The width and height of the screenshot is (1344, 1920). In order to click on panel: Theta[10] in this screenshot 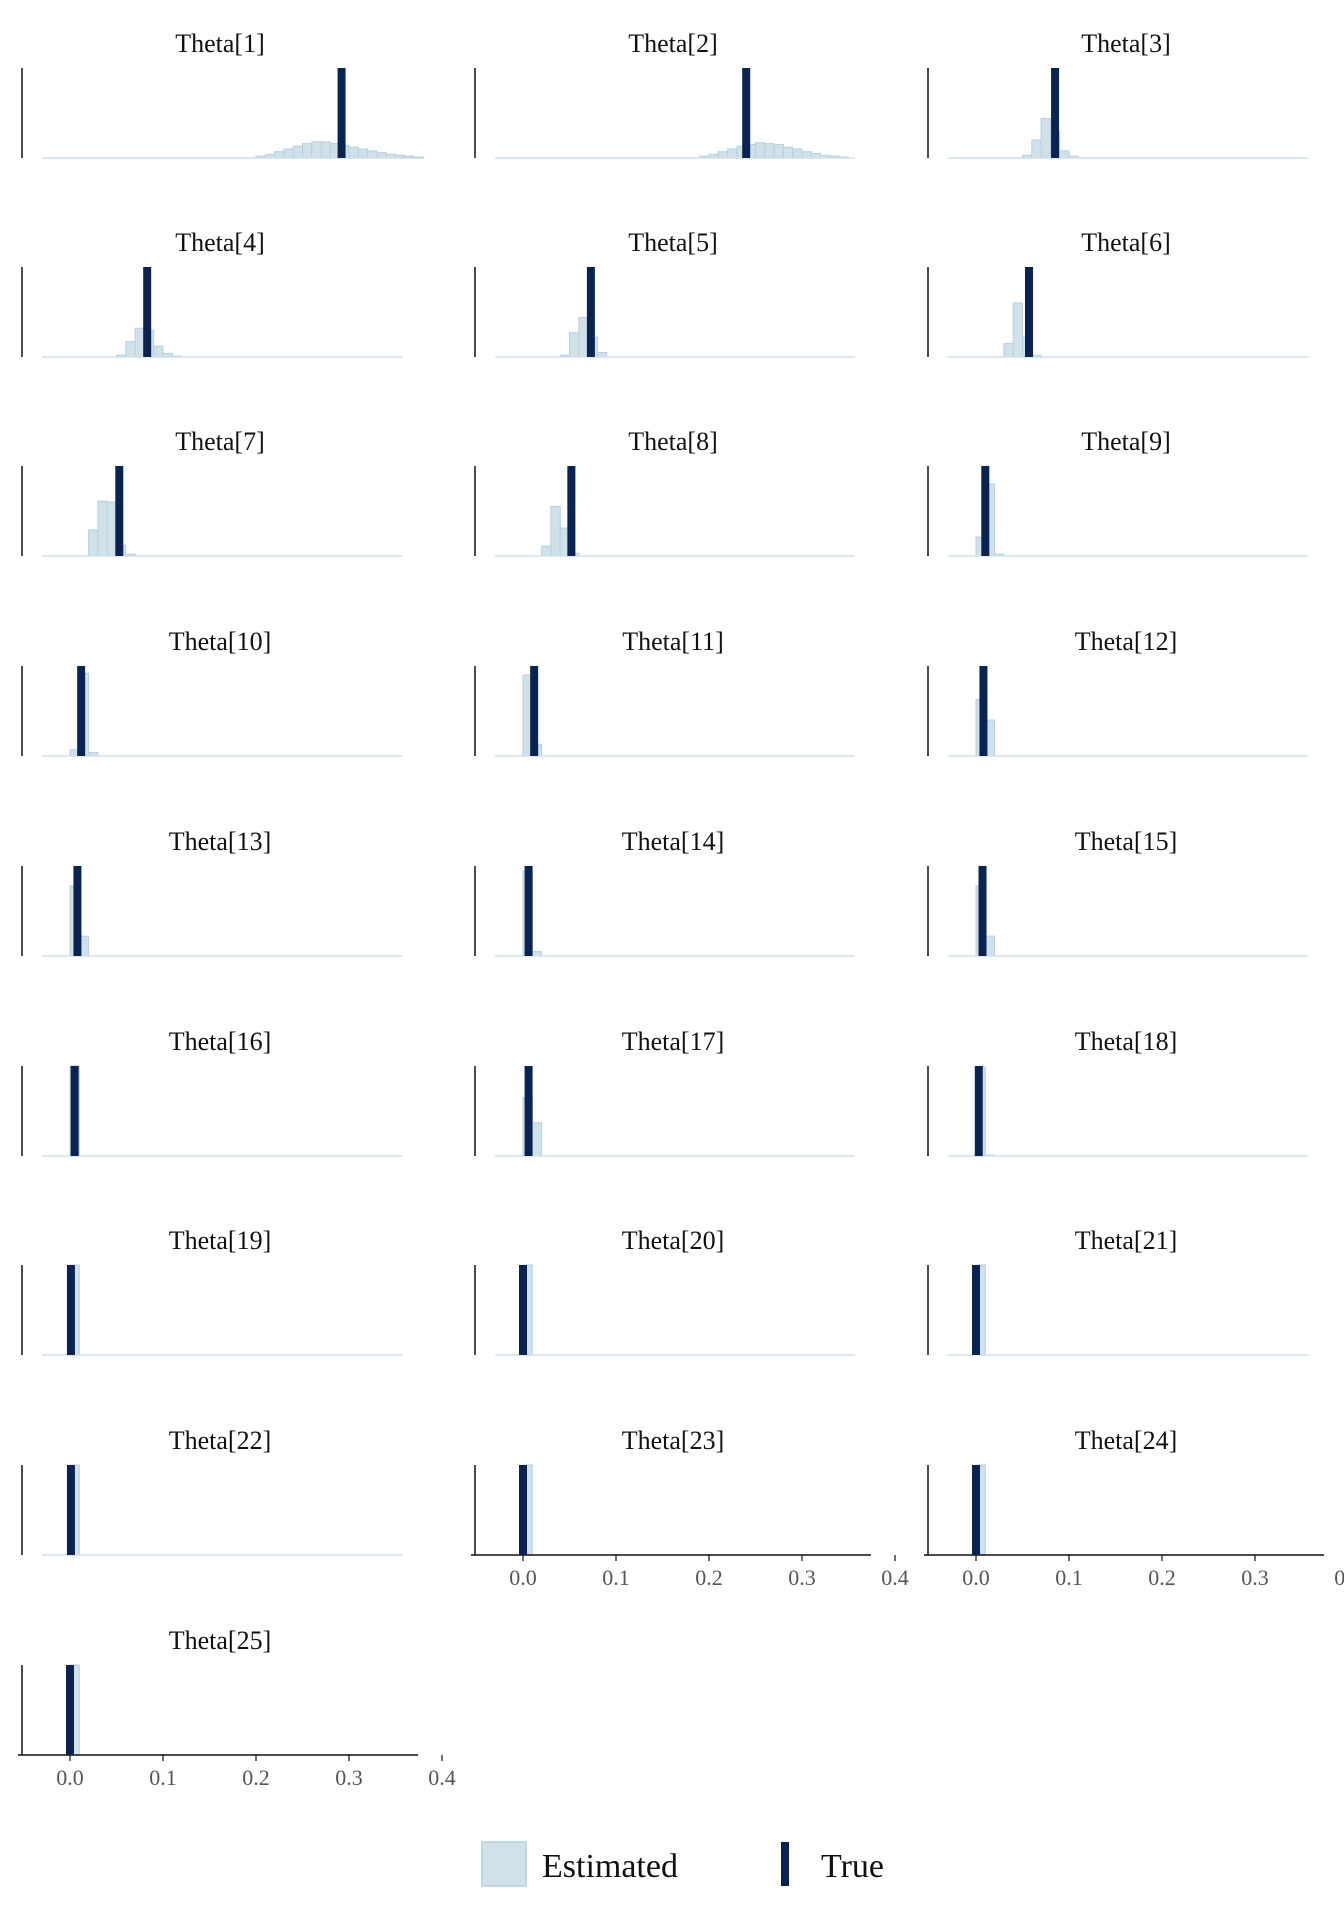, I will do `click(211, 692)`.